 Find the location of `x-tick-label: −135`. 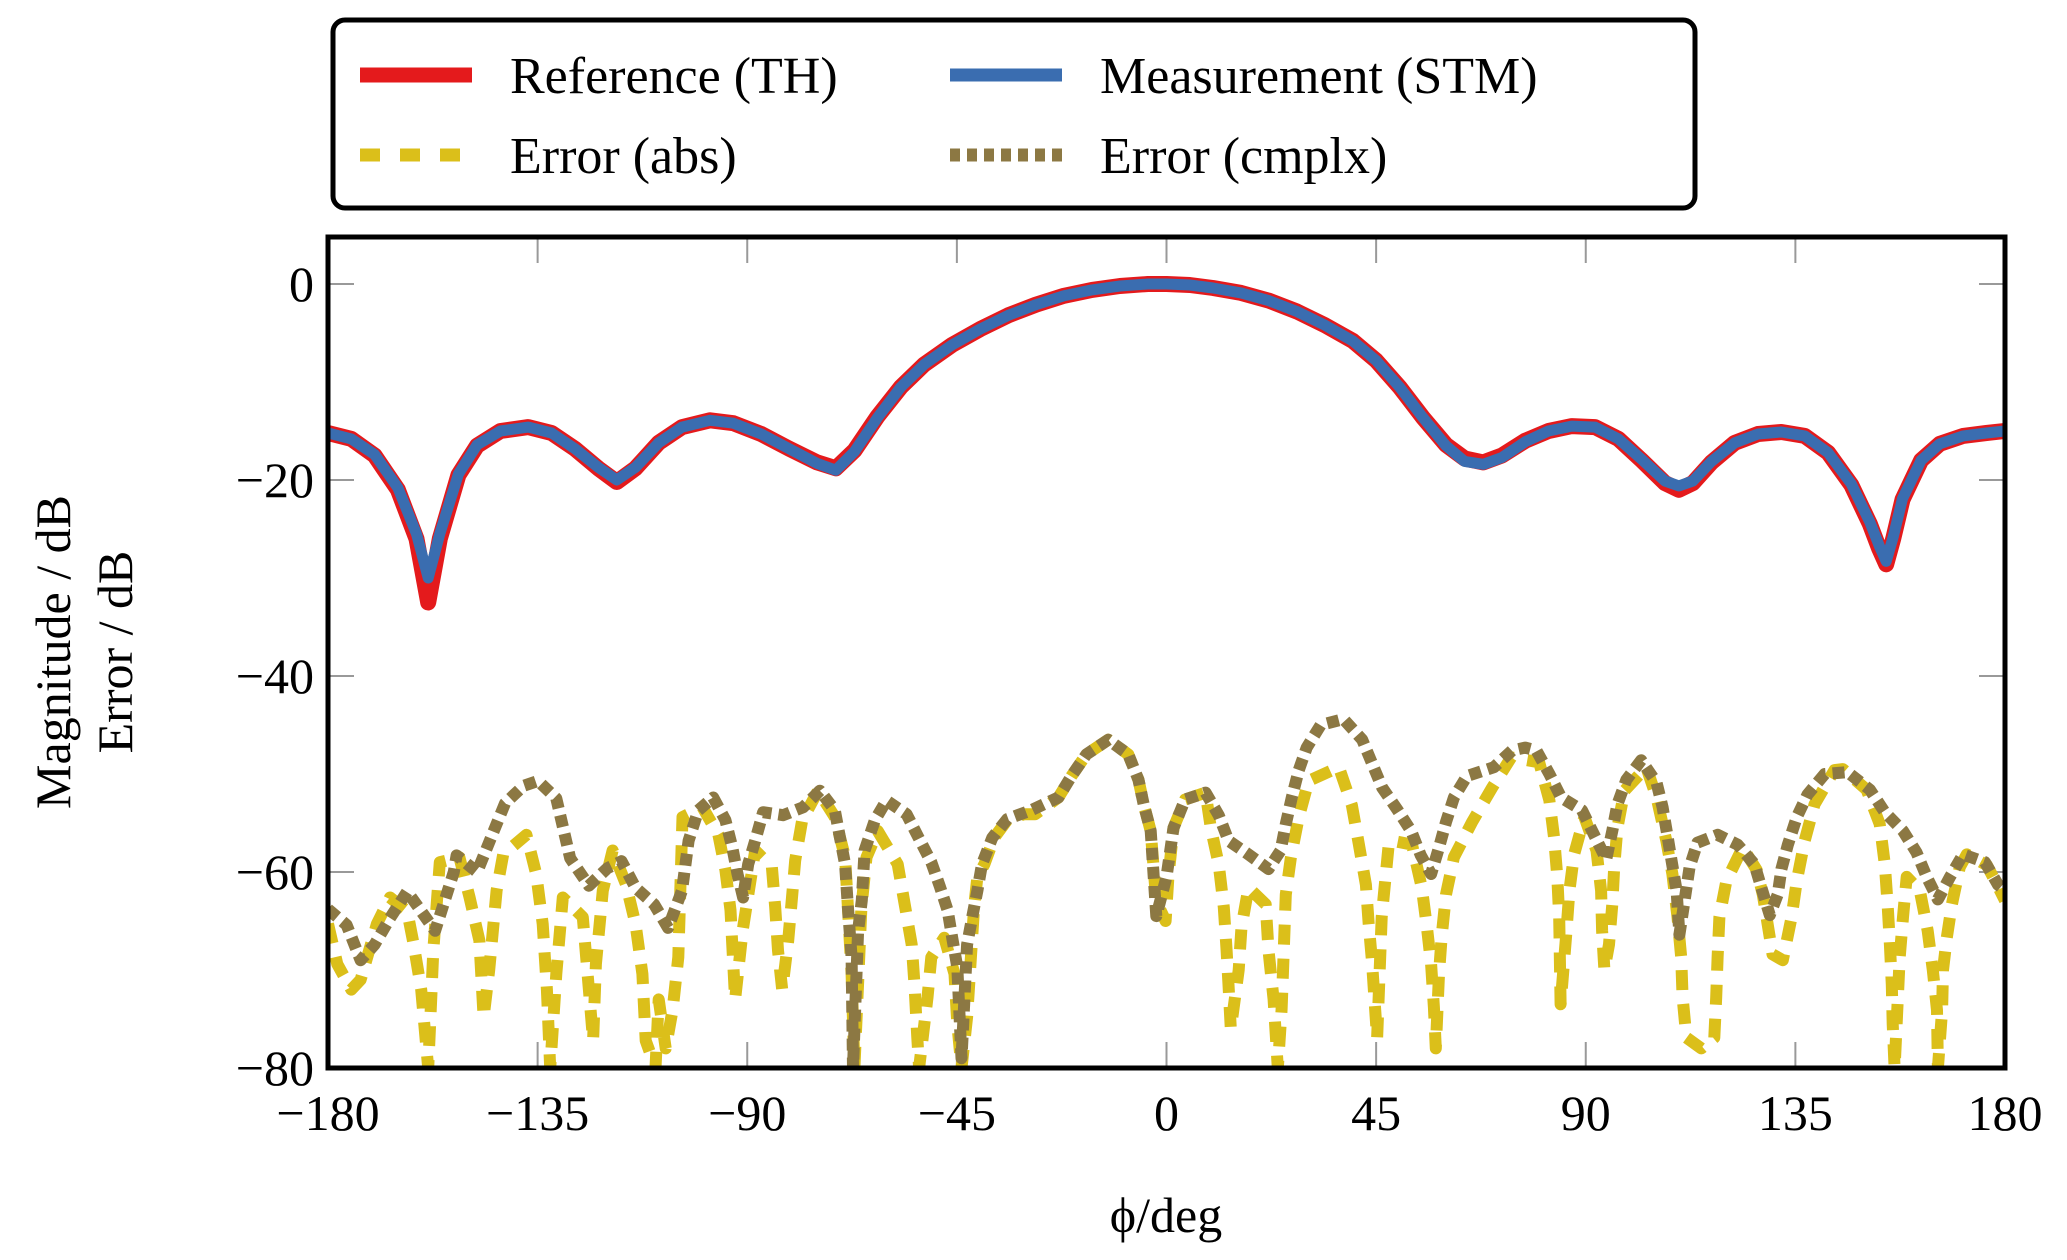

x-tick-label: −135 is located at coordinates (537, 1113).